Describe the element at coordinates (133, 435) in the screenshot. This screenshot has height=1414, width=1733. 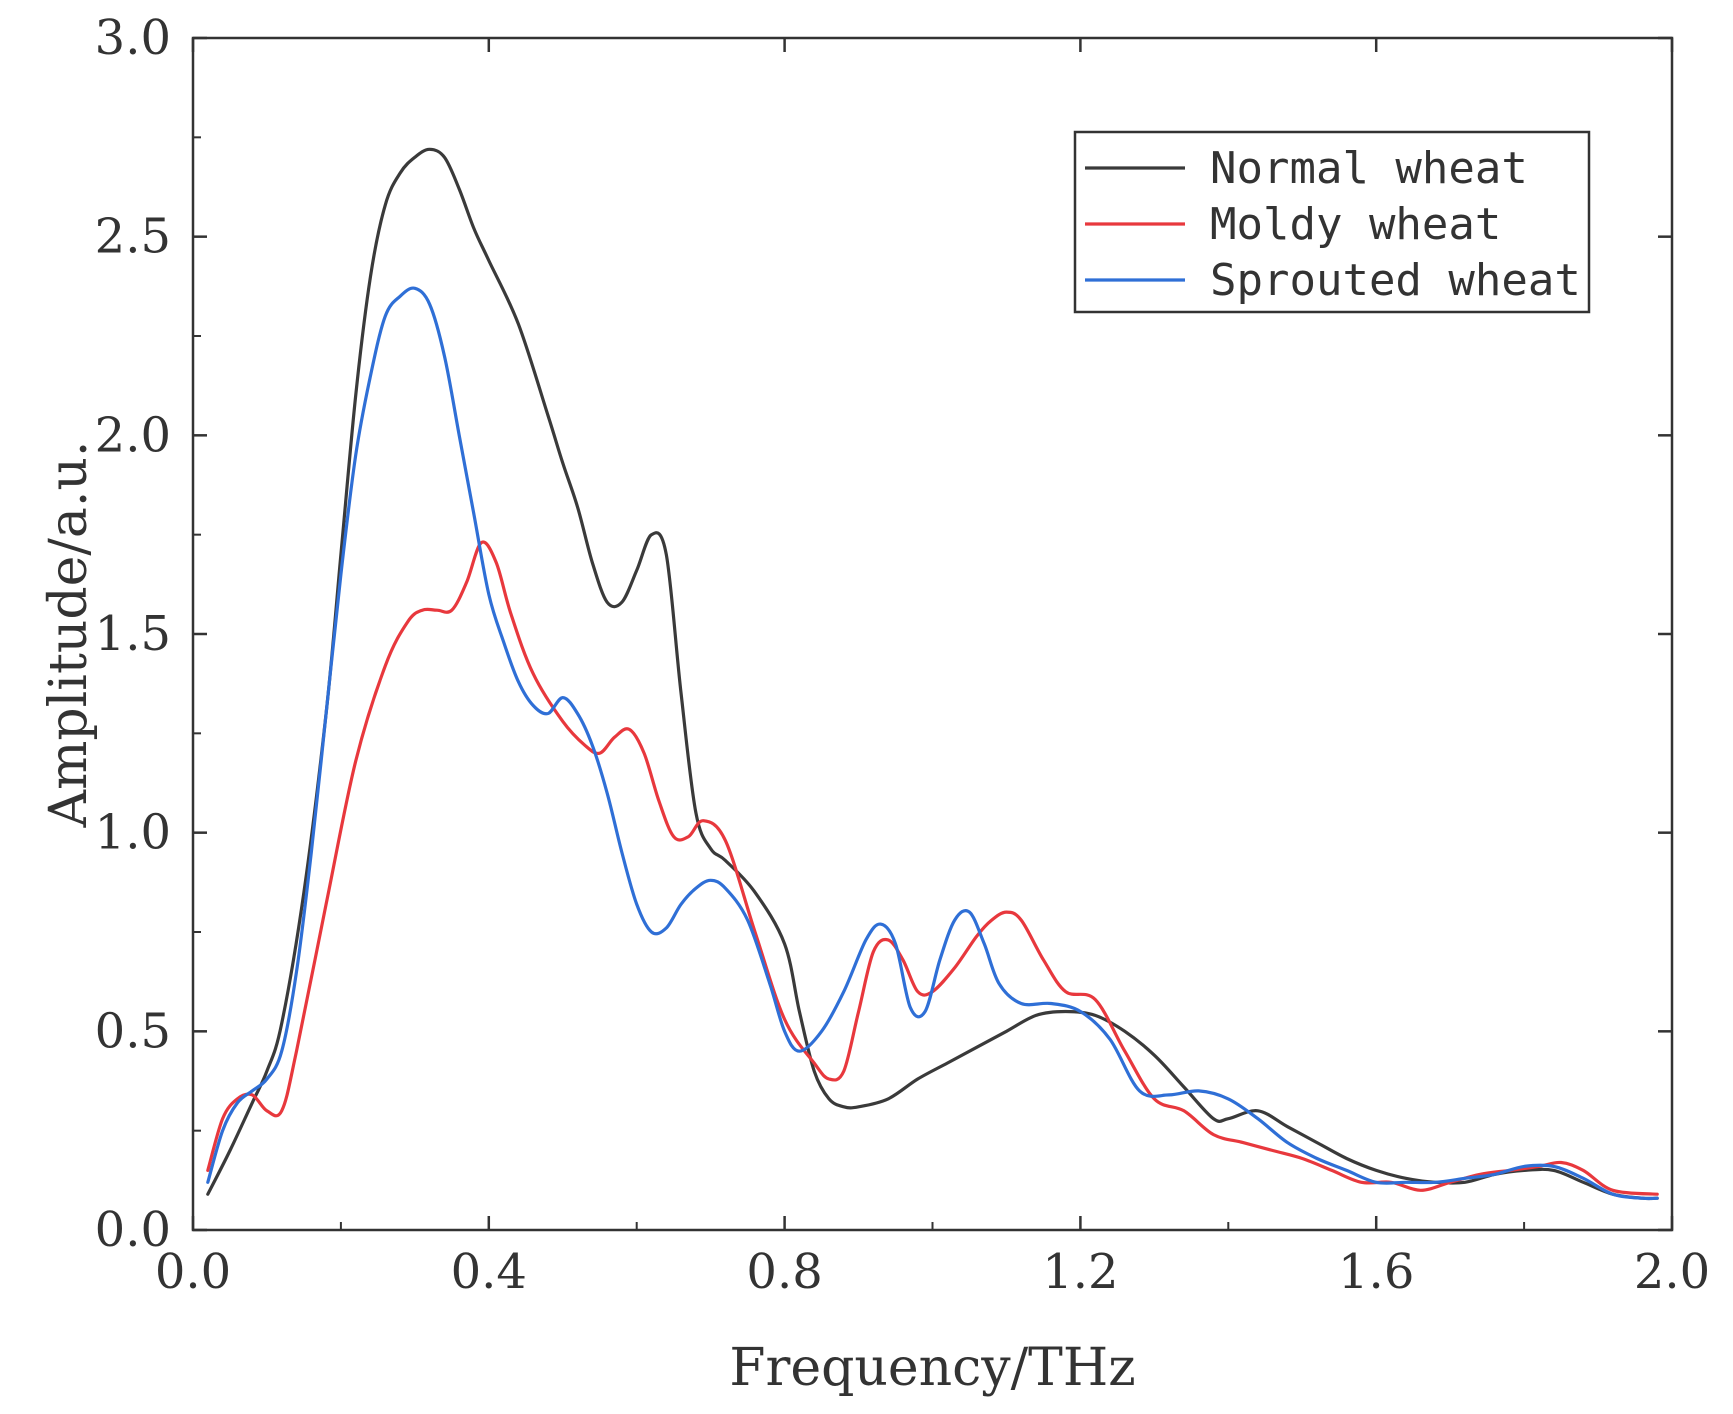
I see `y-tick-label: 2.0` at that location.